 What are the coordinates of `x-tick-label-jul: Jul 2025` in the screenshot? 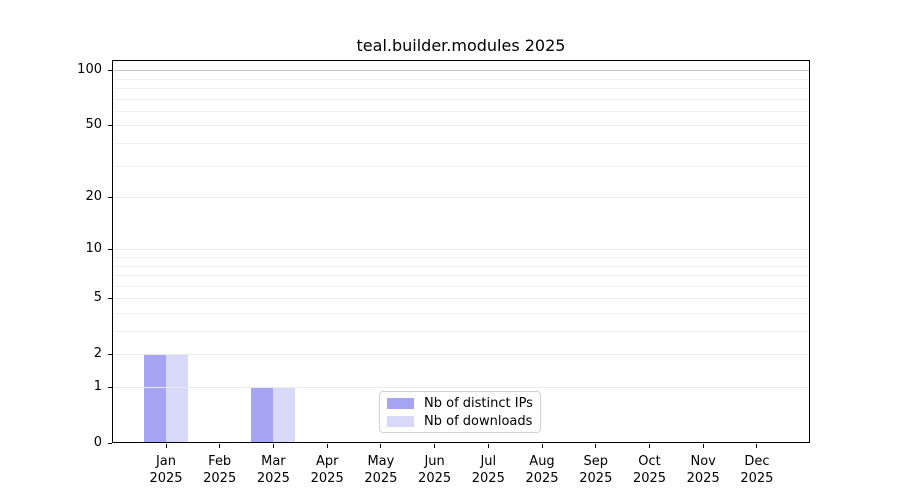 It's located at (488, 470).